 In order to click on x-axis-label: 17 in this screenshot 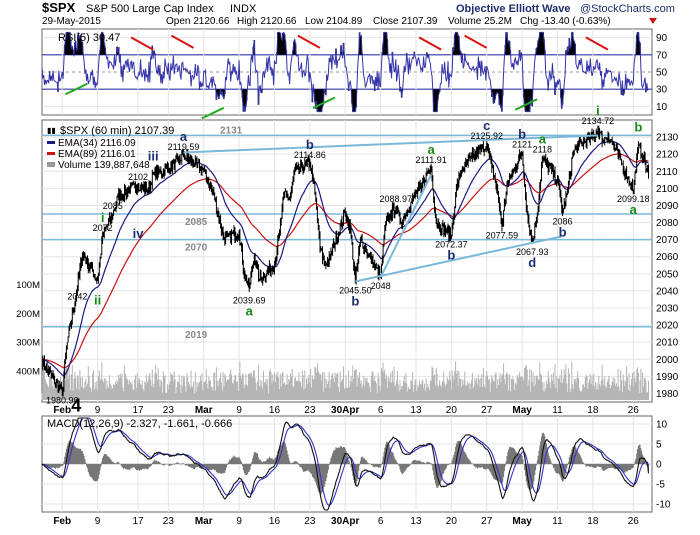, I will do `click(138, 521)`.